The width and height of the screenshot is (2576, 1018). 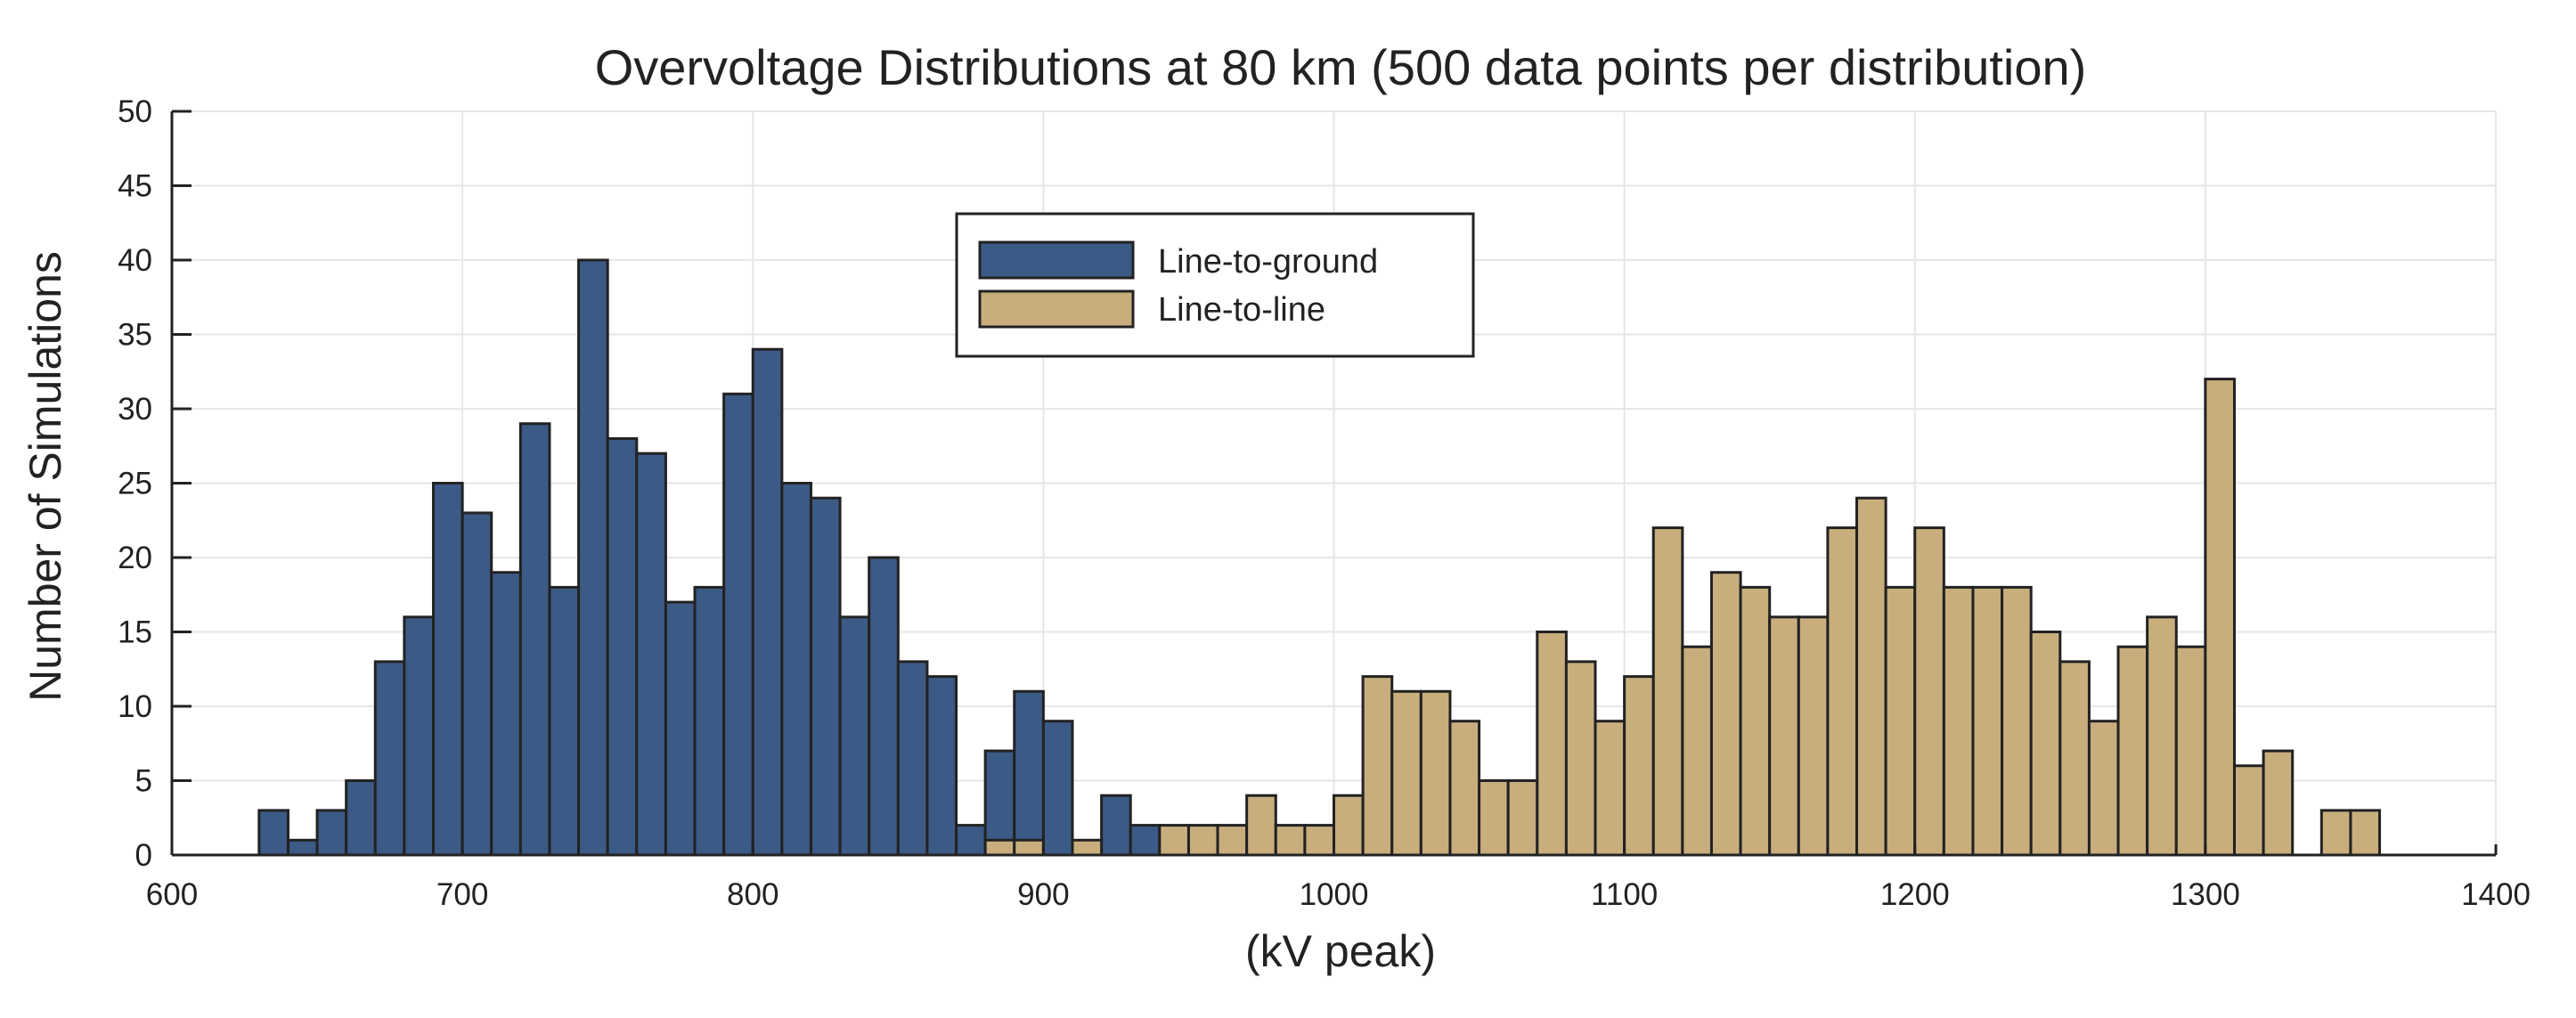 What do you see at coordinates (753, 894) in the screenshot?
I see `x-tick-label-800: 800` at bounding box center [753, 894].